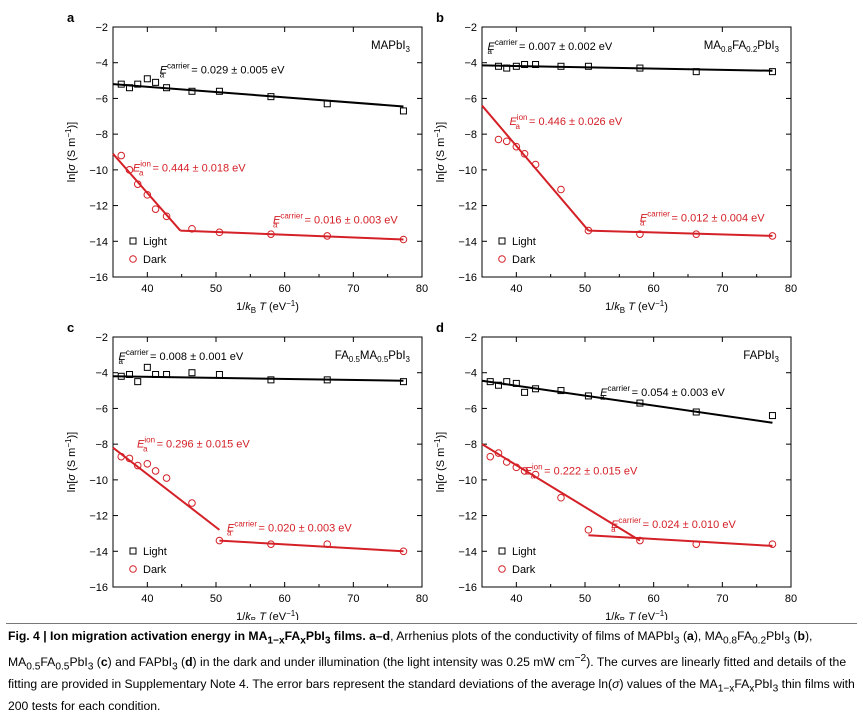 The width and height of the screenshot is (863, 715). What do you see at coordinates (391, 47) in the screenshot?
I see `panel-title: MAPbI3` at bounding box center [391, 47].